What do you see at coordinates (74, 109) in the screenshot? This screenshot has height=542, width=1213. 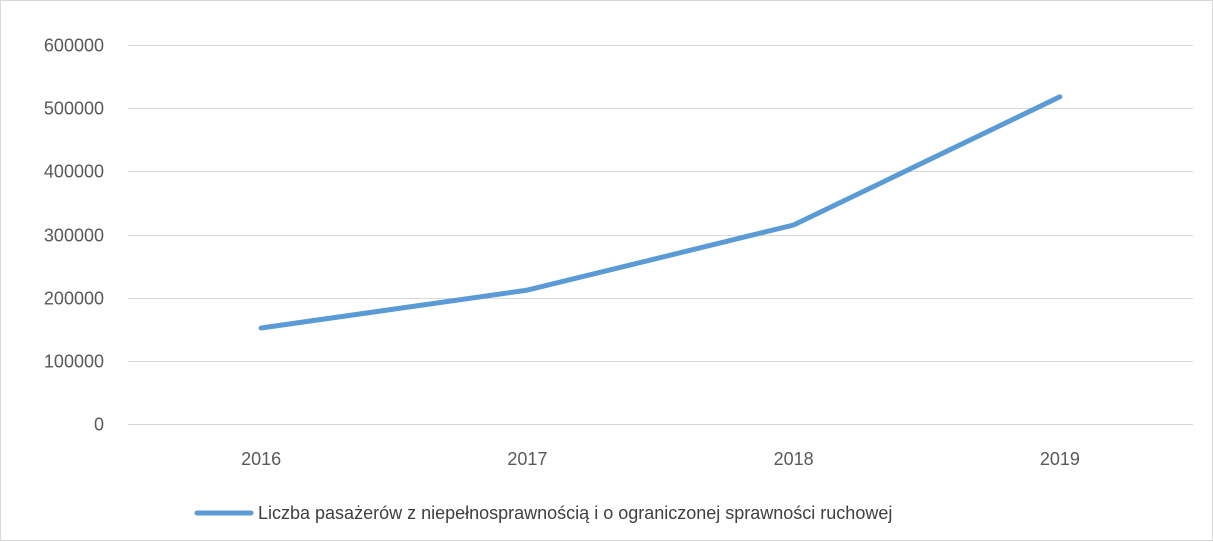 I see `y-tick-label: 500000` at bounding box center [74, 109].